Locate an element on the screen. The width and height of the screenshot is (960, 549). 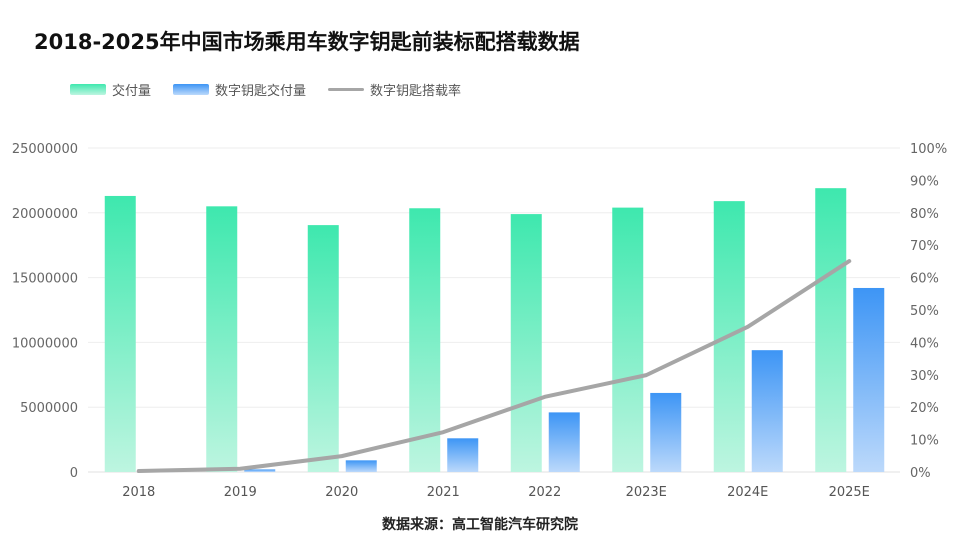
x-tick-label: 2018 is located at coordinates (138, 492).